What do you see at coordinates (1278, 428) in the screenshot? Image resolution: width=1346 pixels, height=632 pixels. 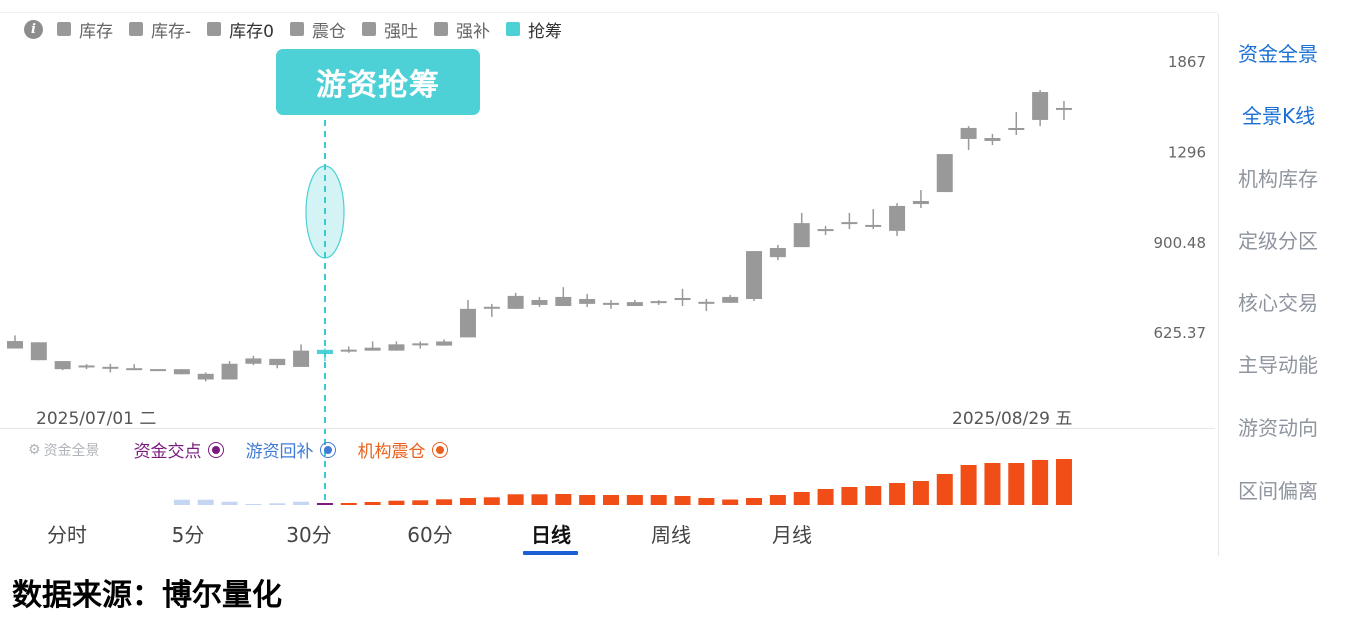 I see `sidebar-item: 游资动向` at bounding box center [1278, 428].